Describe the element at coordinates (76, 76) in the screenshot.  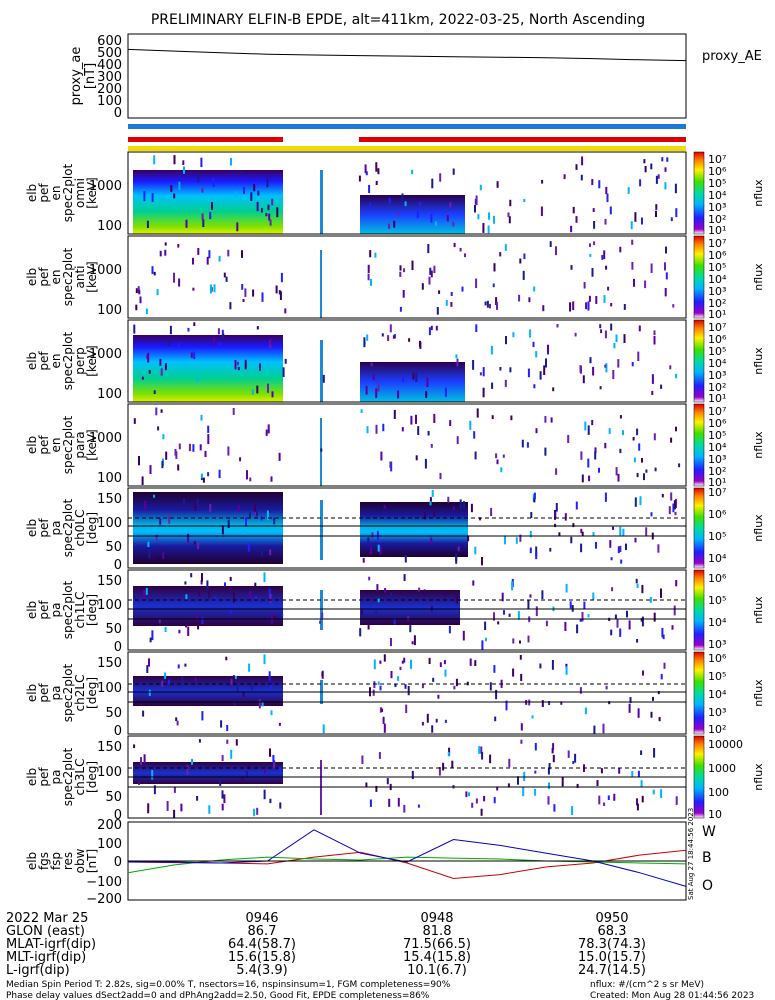
I see `proxy-ae-ylabel-line: proxy_ae` at that location.